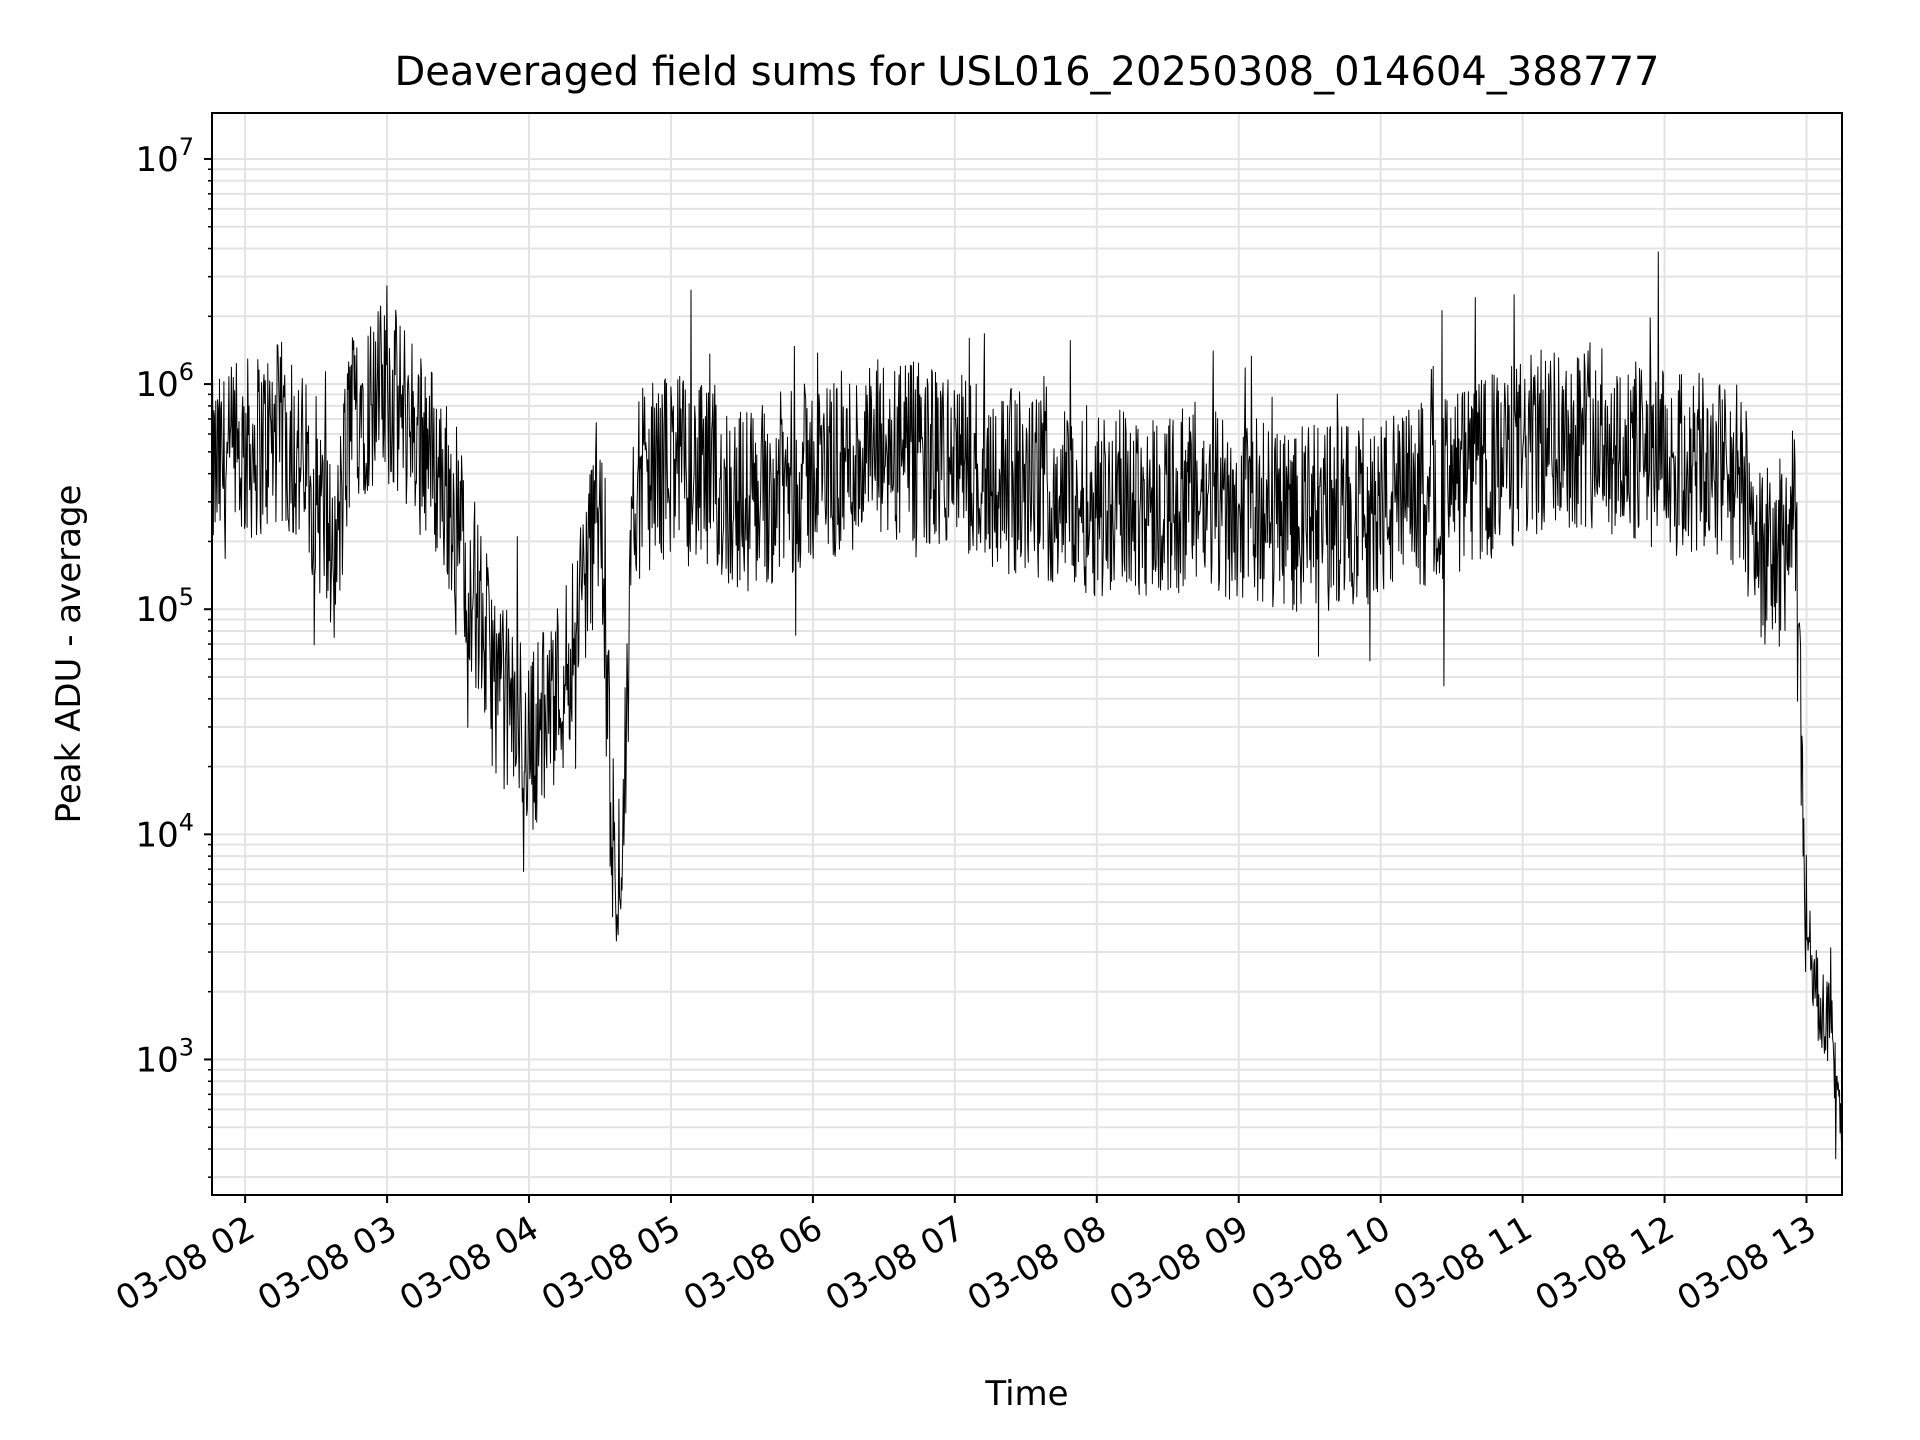 The width and height of the screenshot is (1920, 1440). I want to click on y-tick-label: 10⁵, so click(164, 606).